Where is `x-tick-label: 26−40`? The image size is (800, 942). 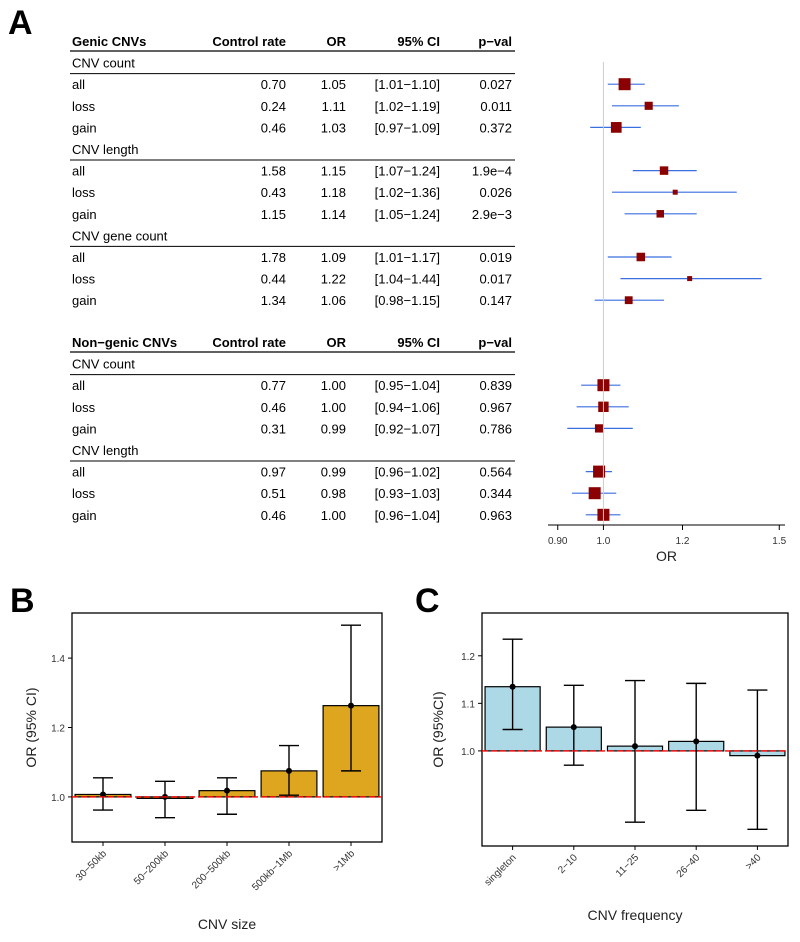 x-tick-label: 26−40 is located at coordinates (689, 866).